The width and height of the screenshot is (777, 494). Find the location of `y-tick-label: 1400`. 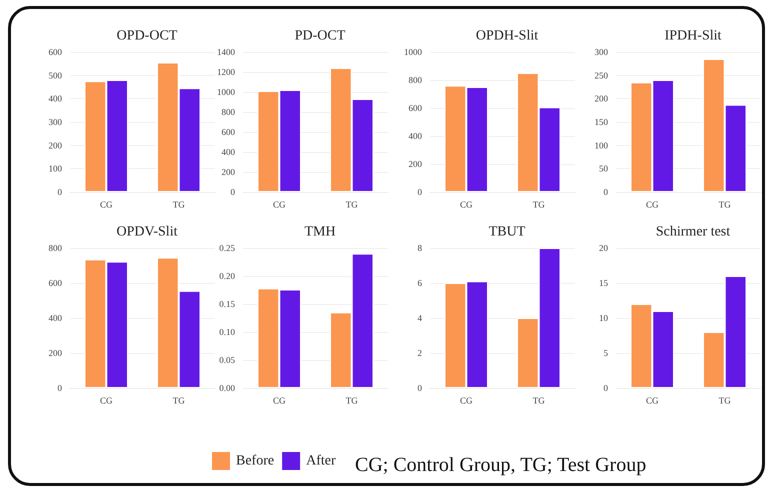

y-tick-label: 1400 is located at coordinates (226, 52).